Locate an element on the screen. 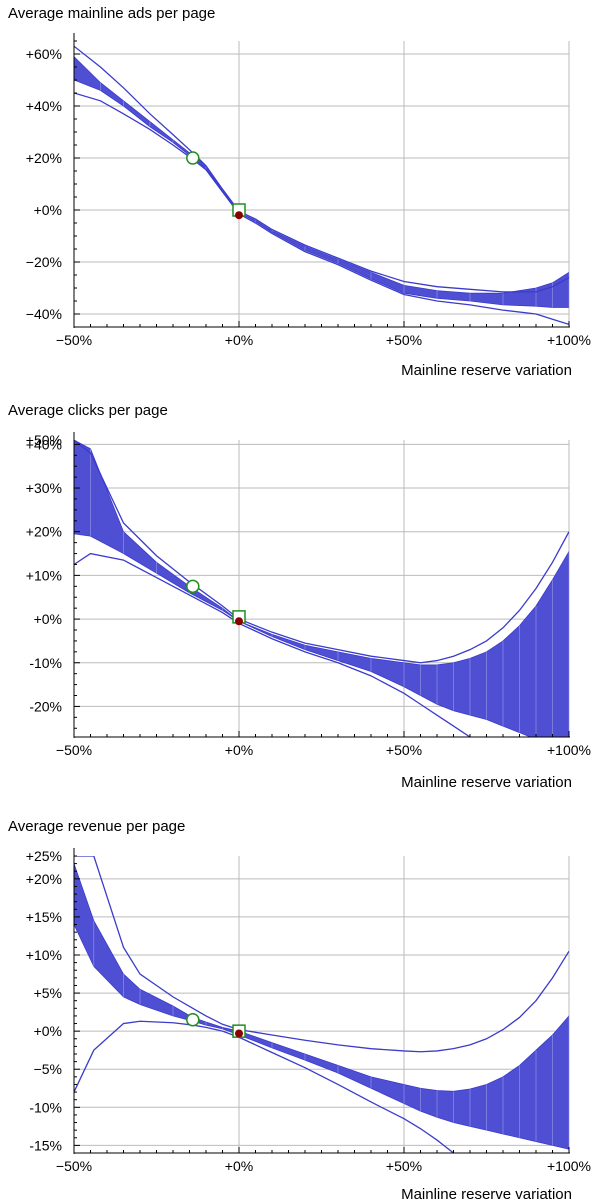 Image resolution: width=592 pixels, height=1203 pixels. y-tick-label: −40% is located at coordinates (44, 314).